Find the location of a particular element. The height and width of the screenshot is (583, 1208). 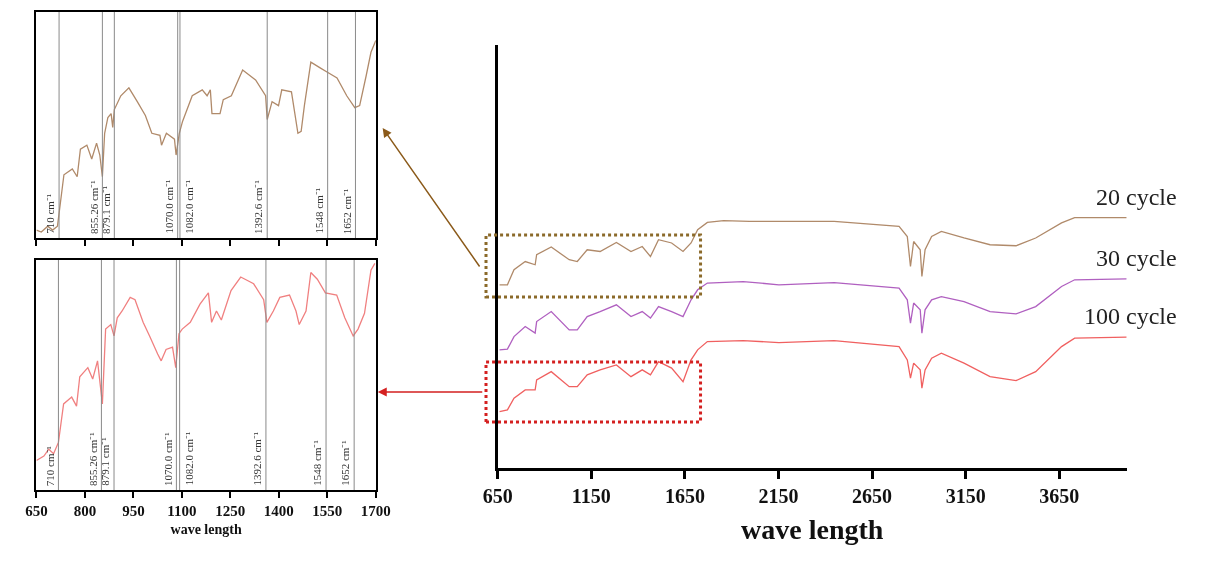

x-tick-label: 1400 is located at coordinates (278, 511).